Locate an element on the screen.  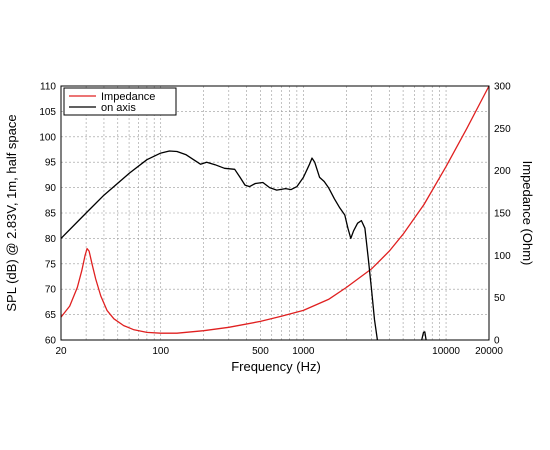
left-y-tick-label: 95 is located at coordinates (51, 163).